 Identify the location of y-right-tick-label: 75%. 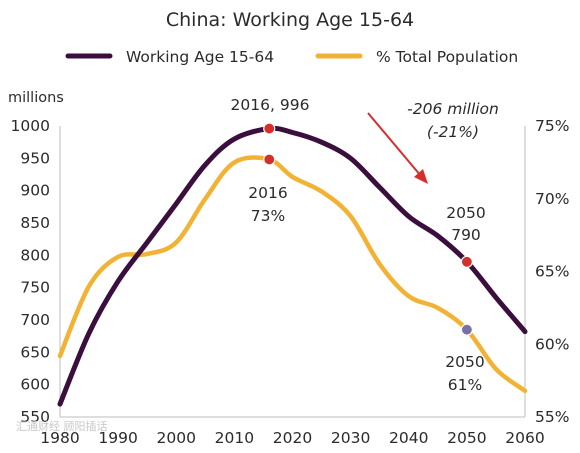
(552, 126).